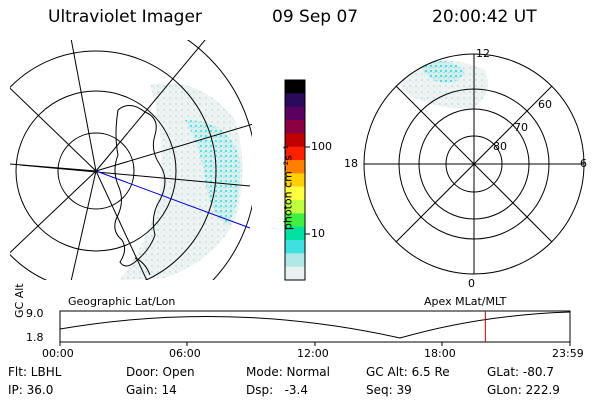  I want to click on time-tick-label: 18:00, so click(440, 353).